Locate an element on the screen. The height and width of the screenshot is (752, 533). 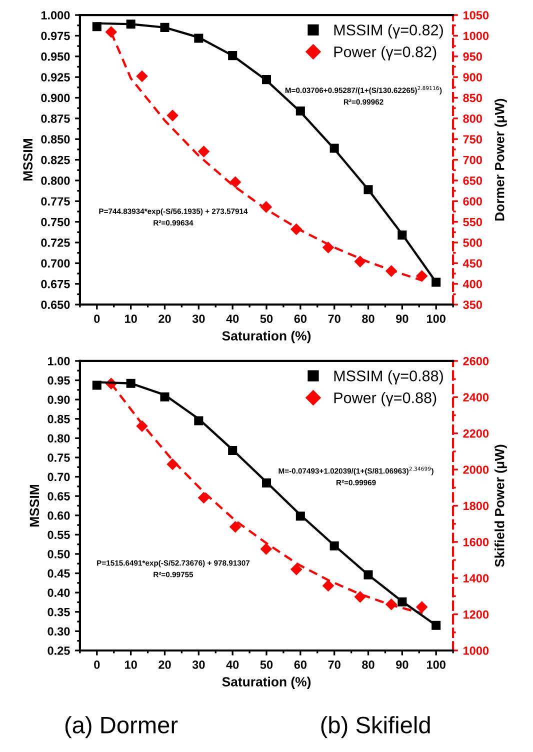
x-tick-label: 0 is located at coordinates (97, 664).